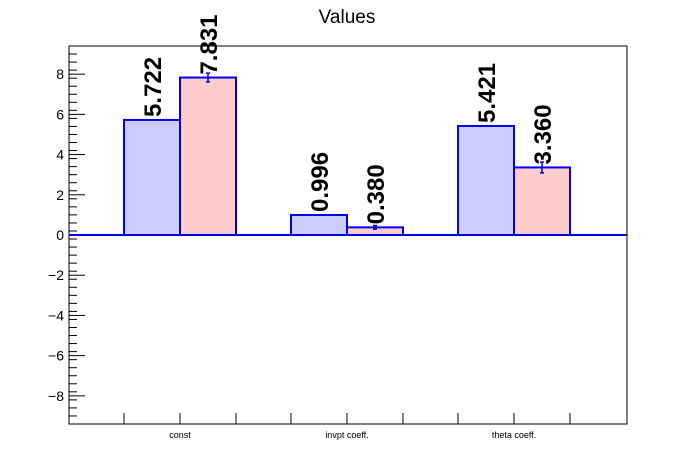 This screenshot has height=472, width=696. I want to click on y-tick-label: −4, so click(56, 315).